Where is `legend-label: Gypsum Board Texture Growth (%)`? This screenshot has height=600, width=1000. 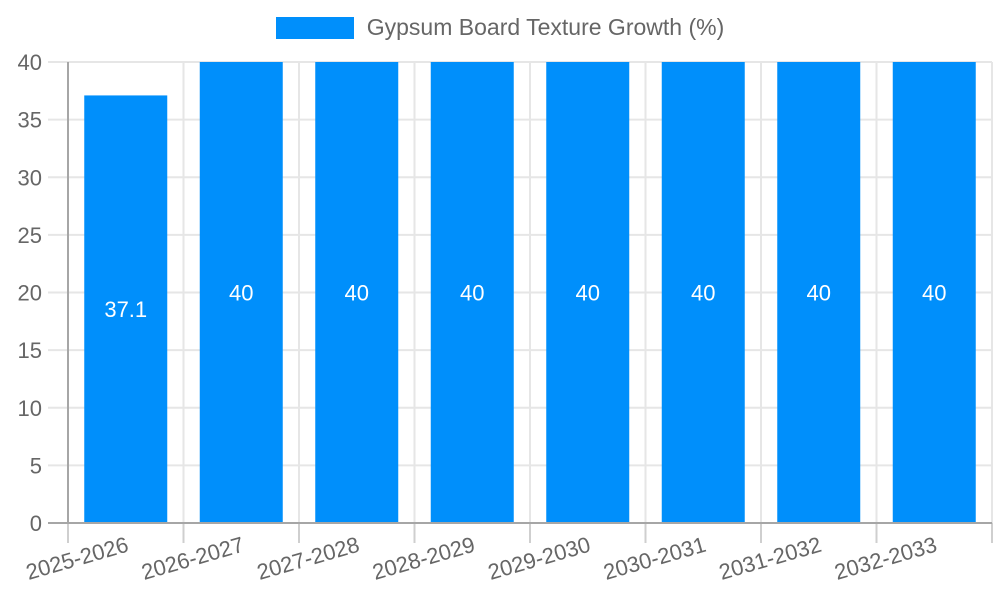 legend-label: Gypsum Board Texture Growth (%) is located at coordinates (545, 27).